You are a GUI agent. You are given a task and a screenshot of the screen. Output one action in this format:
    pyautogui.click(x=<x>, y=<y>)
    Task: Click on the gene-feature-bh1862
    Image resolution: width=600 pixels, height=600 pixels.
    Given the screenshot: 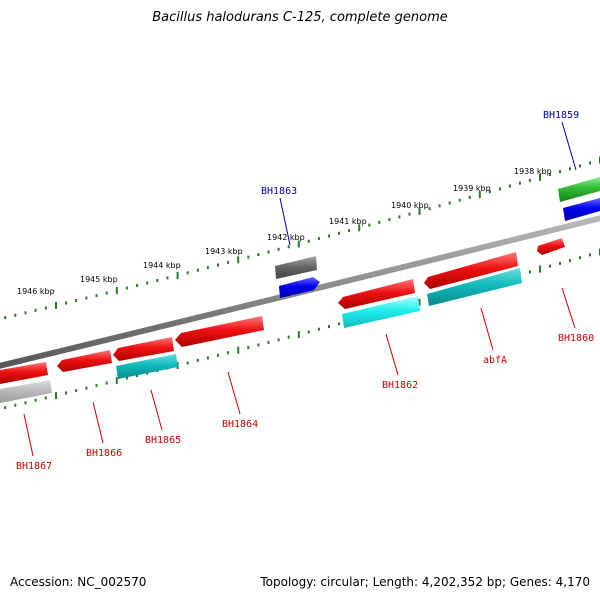 What is the action you would take?
    pyautogui.click(x=376, y=294)
    